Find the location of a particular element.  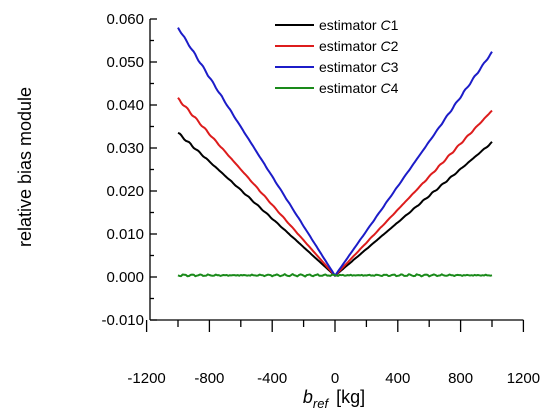

x-tick-label: 0 is located at coordinates (335, 378).